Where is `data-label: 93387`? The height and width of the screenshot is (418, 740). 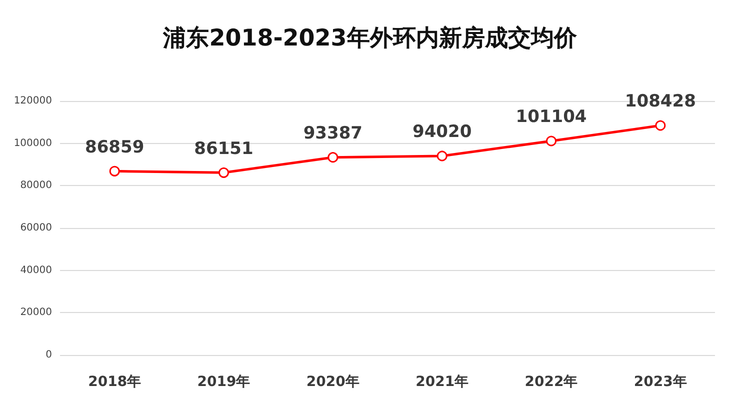
data-label: 93387 is located at coordinates (332, 134).